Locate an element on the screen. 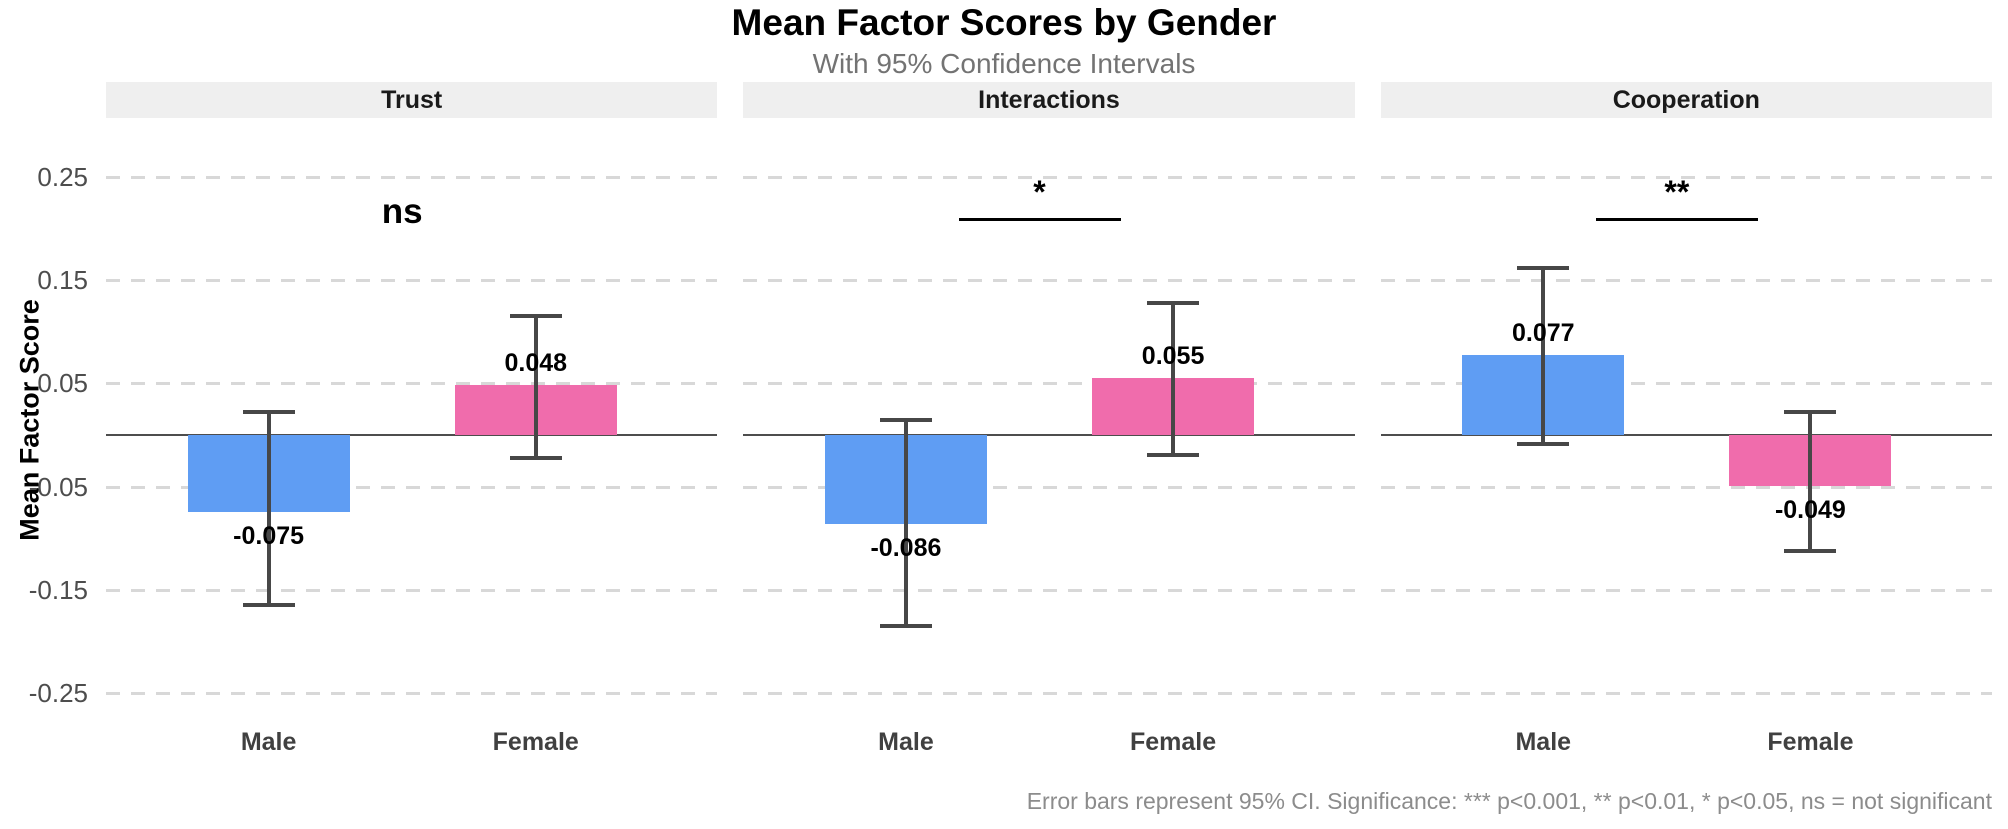 The width and height of the screenshot is (2008, 829). facet-strip: Trust is located at coordinates (412, 100).